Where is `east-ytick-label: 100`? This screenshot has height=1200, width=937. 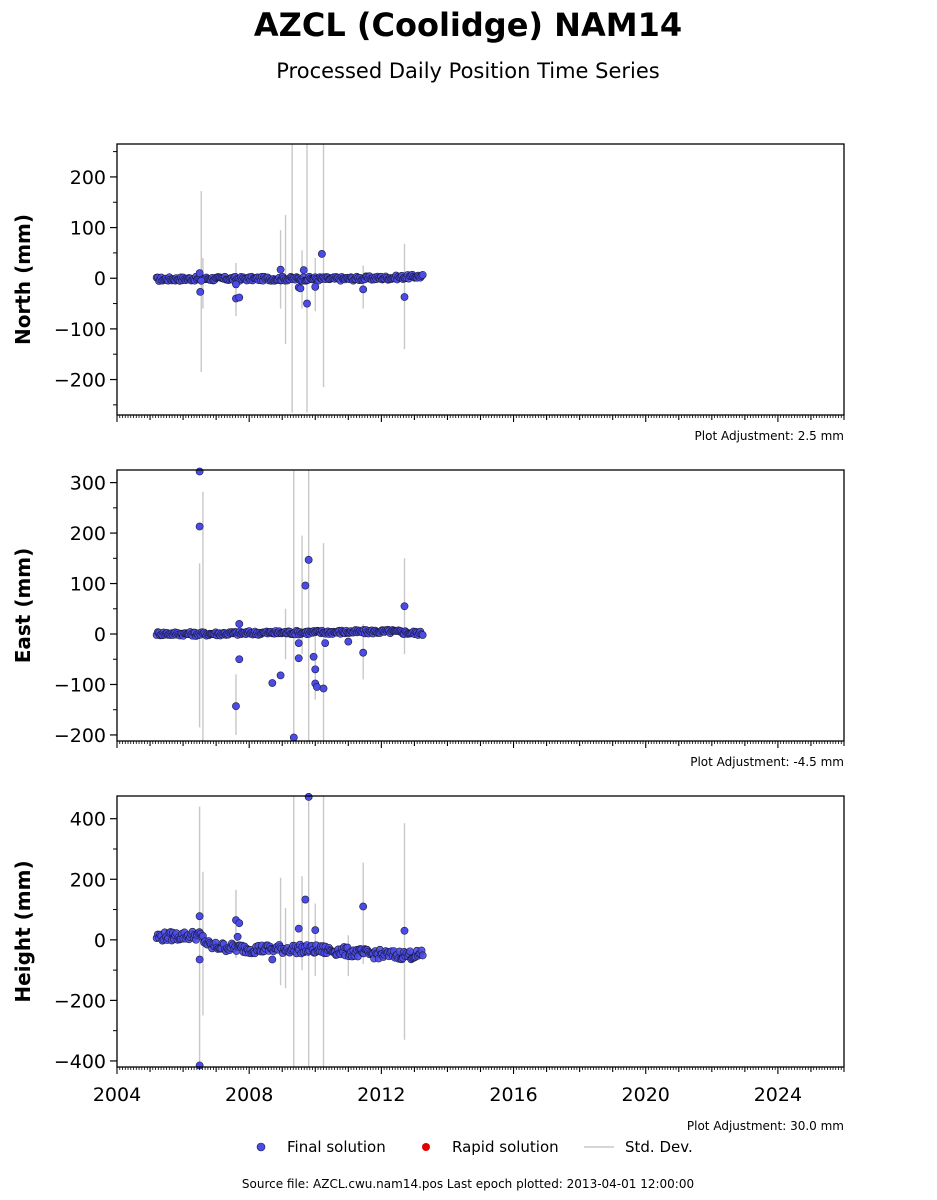 east-ytick-label: 100 is located at coordinates (88, 585).